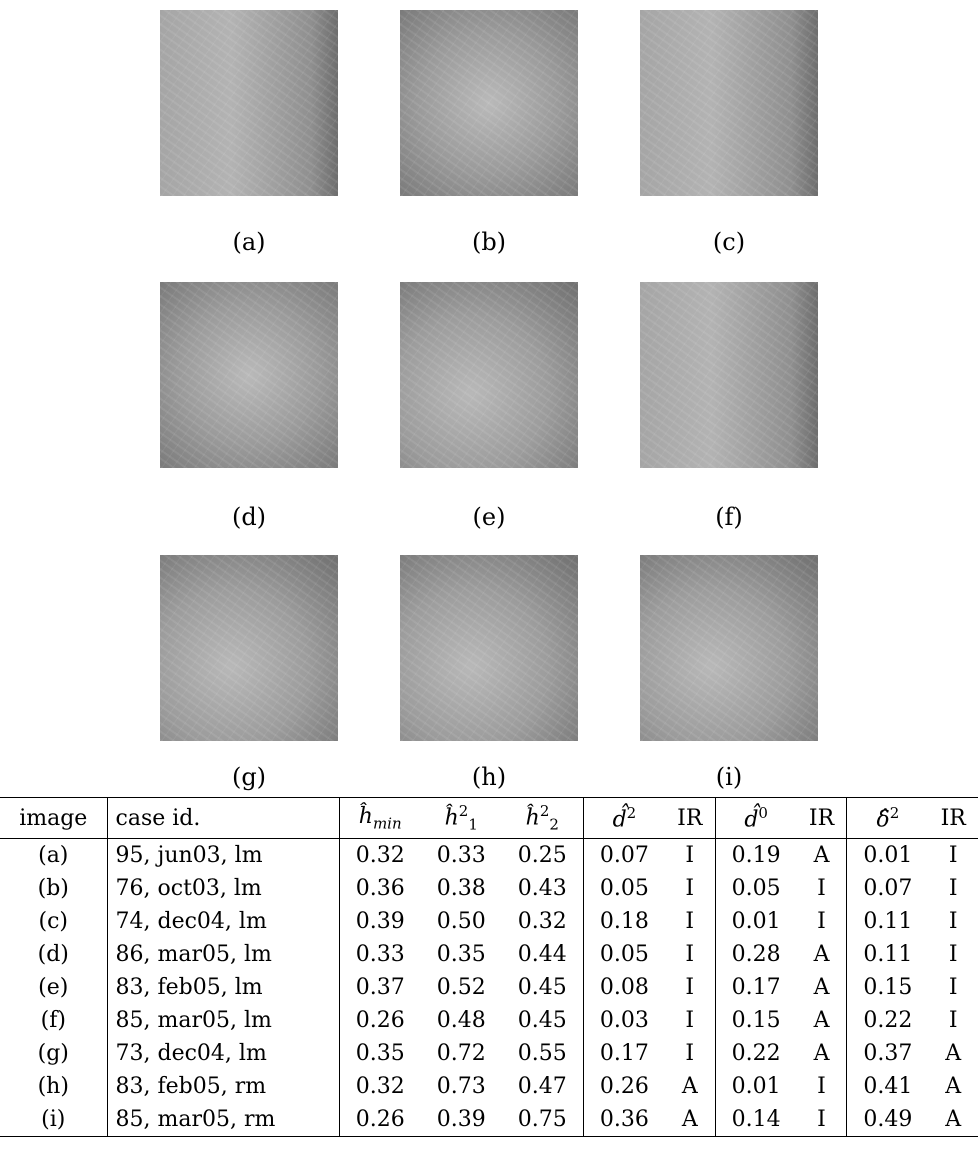 The image size is (978, 1158). I want to click on cell-case-id: 83, feb05, rm, so click(223, 1086).